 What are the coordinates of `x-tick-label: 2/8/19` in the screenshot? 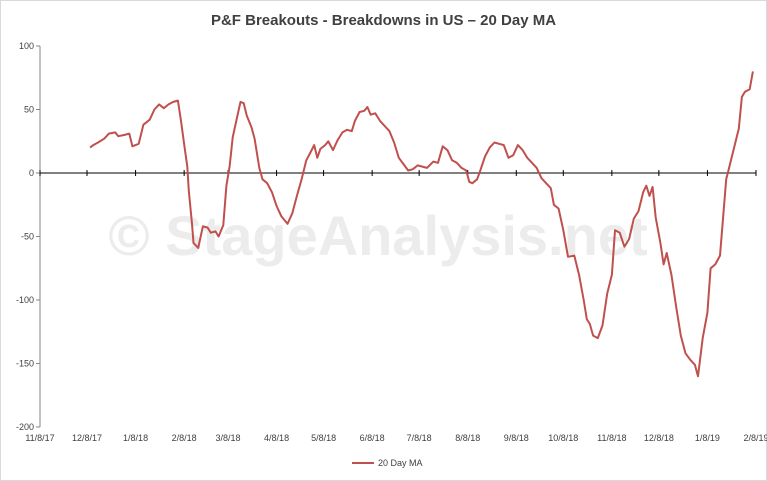 It's located at (755, 438).